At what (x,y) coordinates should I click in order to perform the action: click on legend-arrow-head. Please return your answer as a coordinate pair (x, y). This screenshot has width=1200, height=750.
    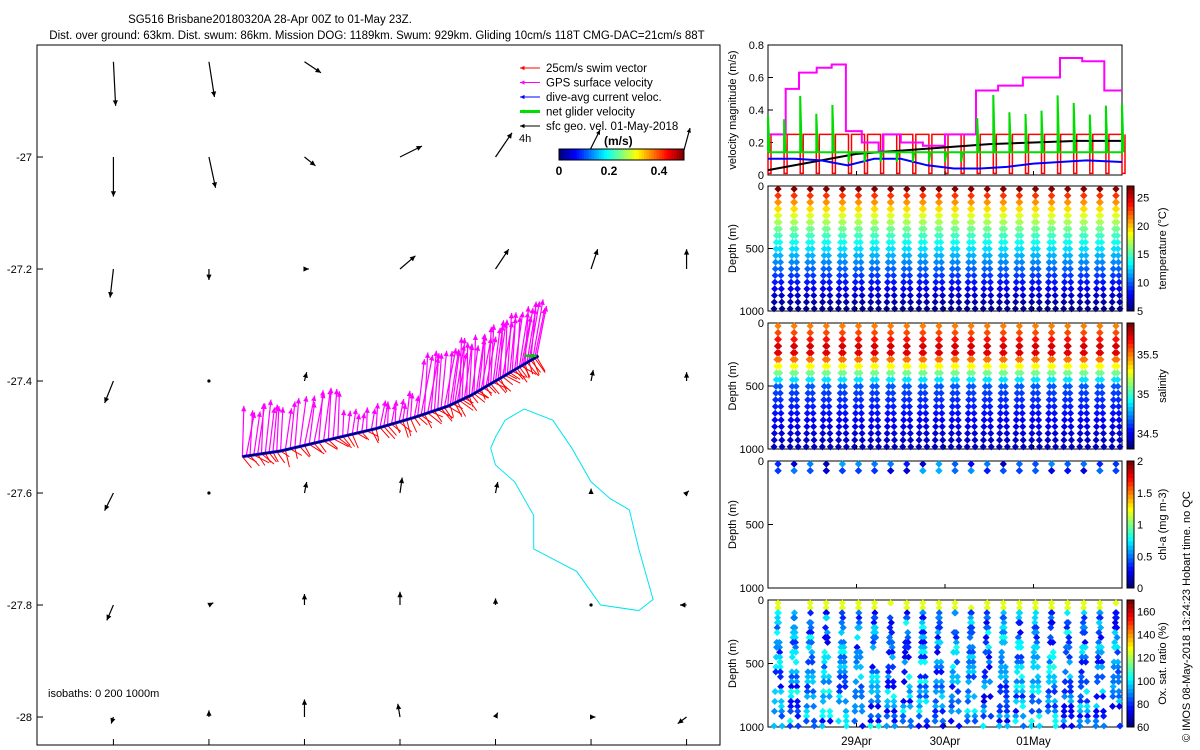
    Looking at the image, I should click on (522, 68).